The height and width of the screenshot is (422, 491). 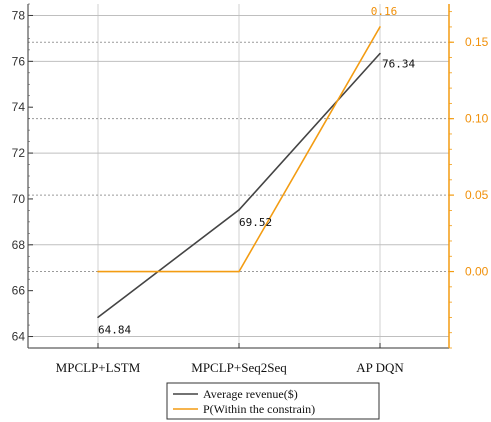 I want to click on right-tick-label-0: 0.00, so click(x=477, y=272).